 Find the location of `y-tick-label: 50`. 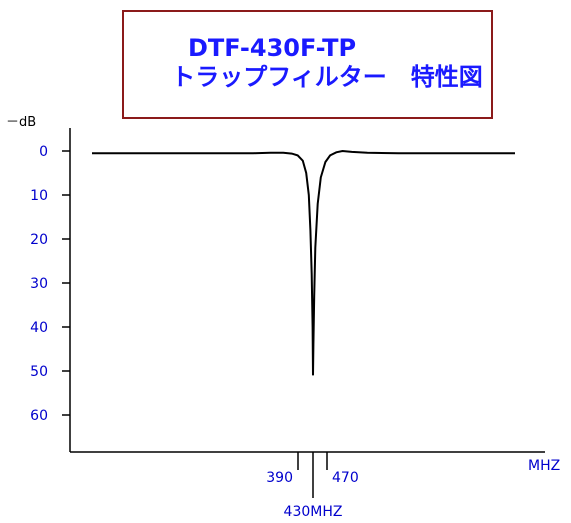

y-tick-label: 50 is located at coordinates (39, 372).